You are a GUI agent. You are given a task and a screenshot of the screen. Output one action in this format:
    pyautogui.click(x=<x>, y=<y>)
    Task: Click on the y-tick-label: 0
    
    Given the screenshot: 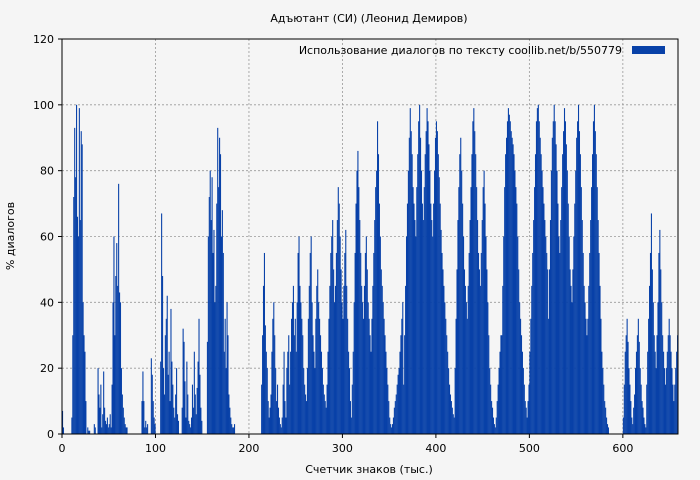 What is the action you would take?
    pyautogui.click(x=50, y=434)
    